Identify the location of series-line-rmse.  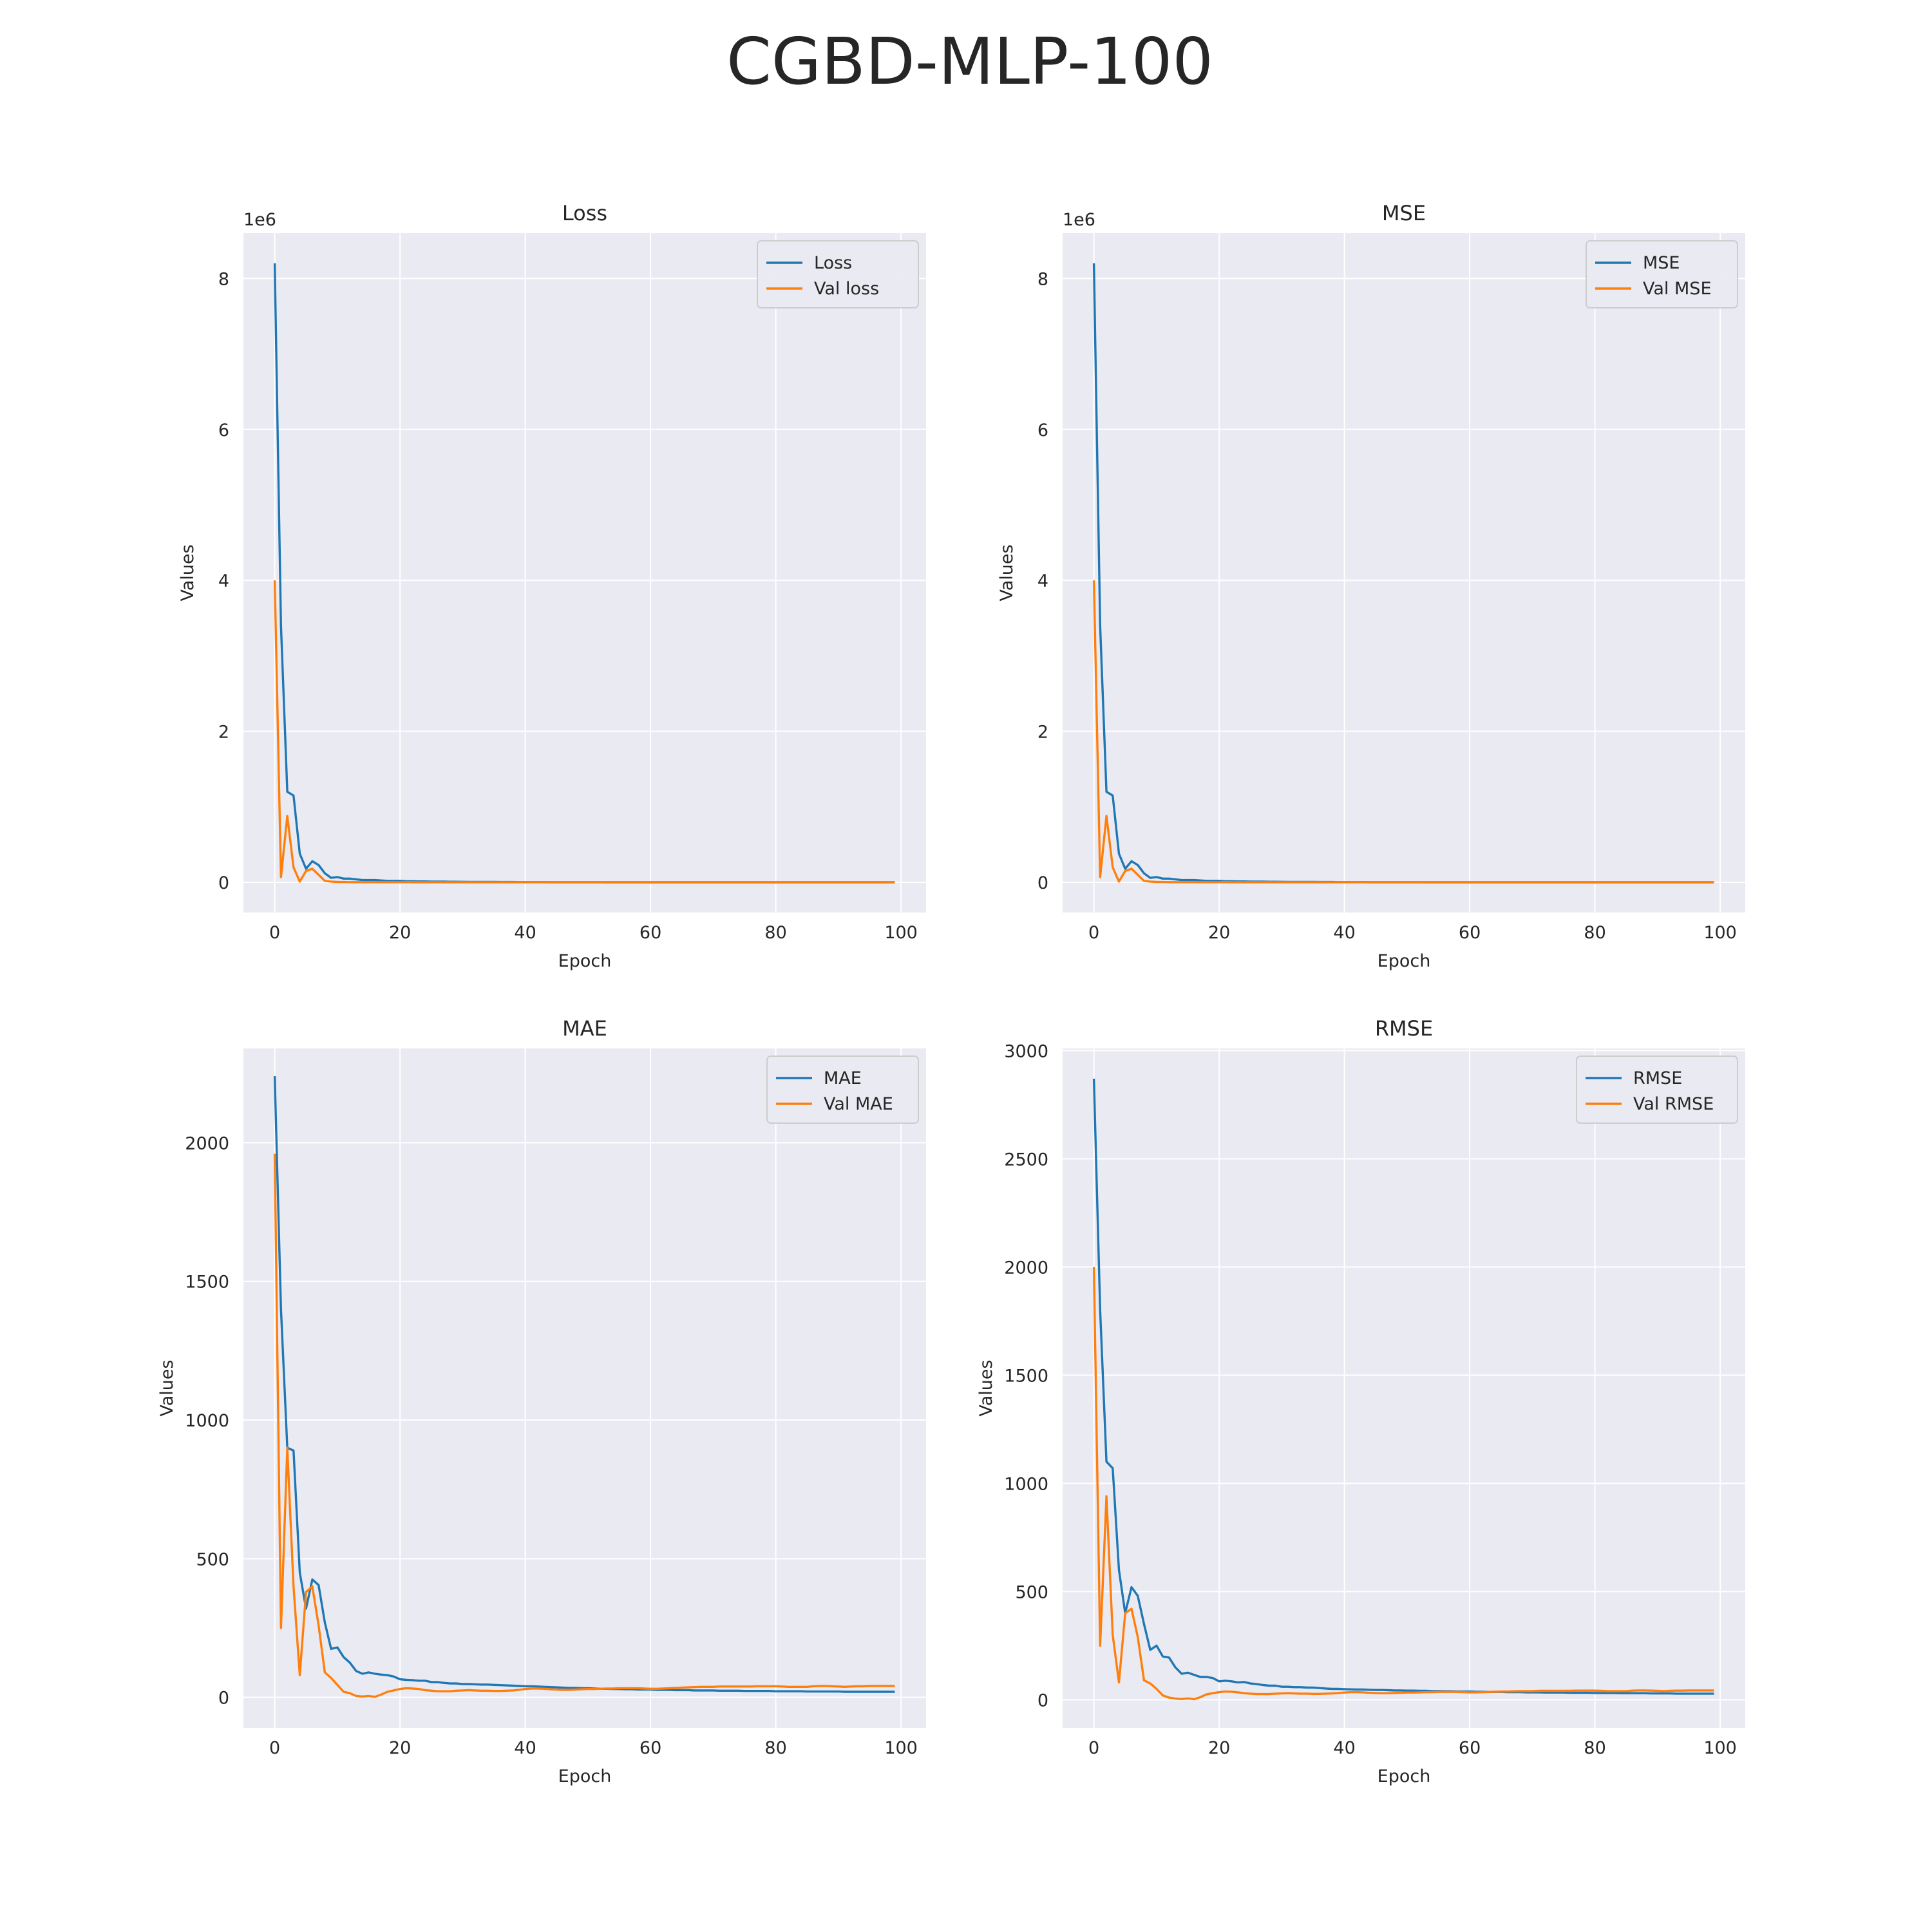
(1403, 1386).